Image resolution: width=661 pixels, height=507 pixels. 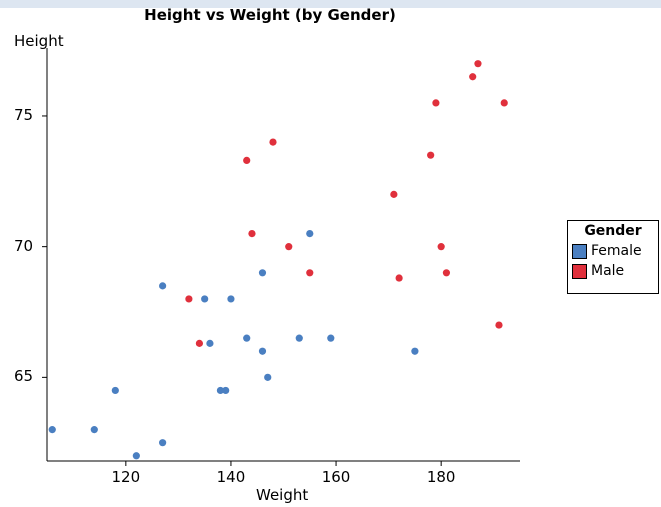 I want to click on legend-title: Gender, so click(x=613, y=231).